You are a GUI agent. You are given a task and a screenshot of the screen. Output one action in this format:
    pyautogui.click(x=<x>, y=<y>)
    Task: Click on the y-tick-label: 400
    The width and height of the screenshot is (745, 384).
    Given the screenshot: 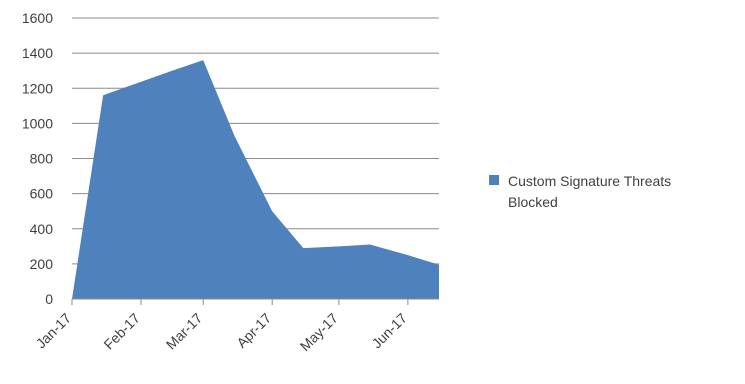 What is the action you would take?
    pyautogui.click(x=42, y=229)
    